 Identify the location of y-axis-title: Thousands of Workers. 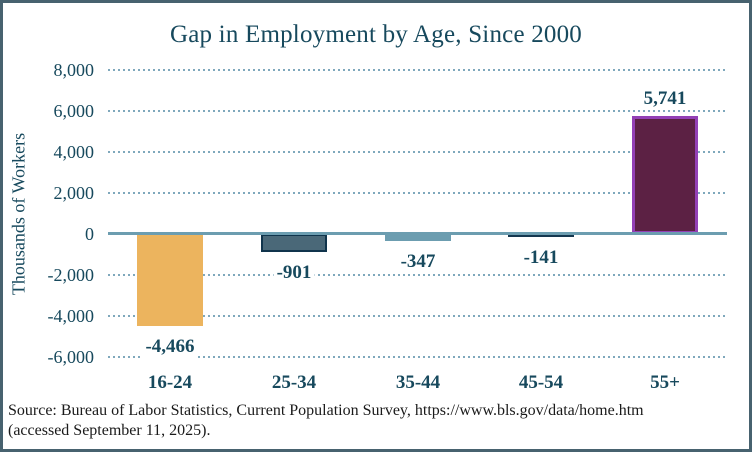
(18, 214).